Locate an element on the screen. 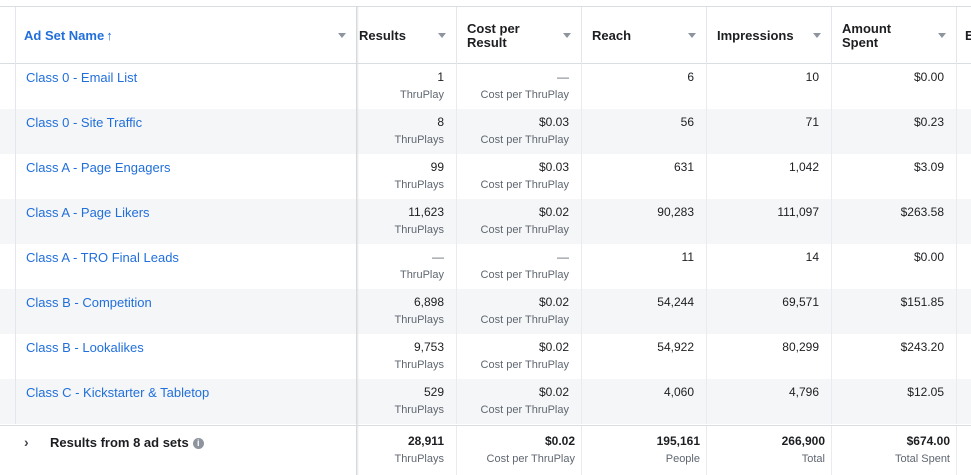 The width and height of the screenshot is (971, 475). impressions-cell: 80,299 is located at coordinates (769, 356).